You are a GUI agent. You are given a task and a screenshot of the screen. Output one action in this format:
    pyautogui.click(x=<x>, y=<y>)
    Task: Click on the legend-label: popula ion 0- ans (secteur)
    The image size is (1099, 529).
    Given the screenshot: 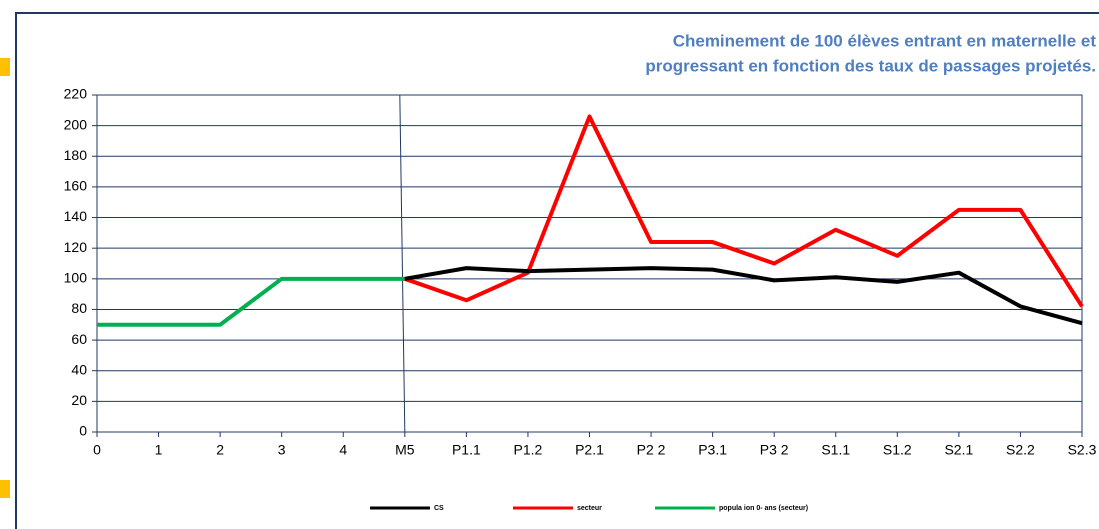 What is the action you would take?
    pyautogui.click(x=763, y=508)
    